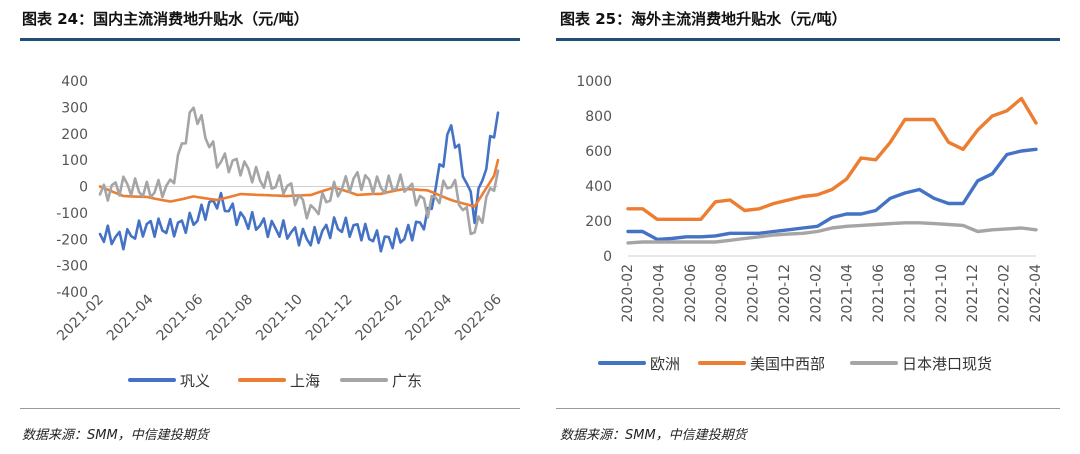 This screenshot has height=454, width=1080. What do you see at coordinates (72, 293) in the screenshot?
I see `y-tick-label: -400` at bounding box center [72, 293].